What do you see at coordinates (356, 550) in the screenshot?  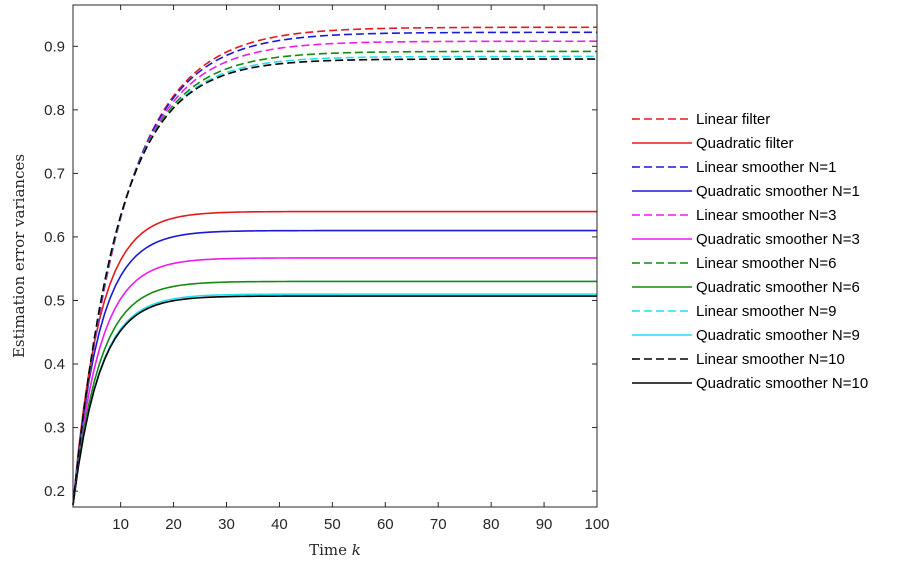 I see `x-axis-title-variable: k` at bounding box center [356, 550].